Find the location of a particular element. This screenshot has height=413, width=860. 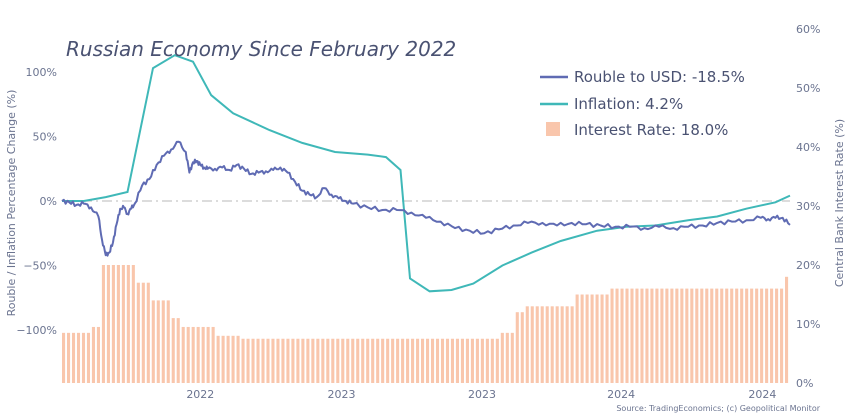

right-axis-ticks: 60% 50% 40% 30% 20% 10% 0% is located at coordinates (808, 206).